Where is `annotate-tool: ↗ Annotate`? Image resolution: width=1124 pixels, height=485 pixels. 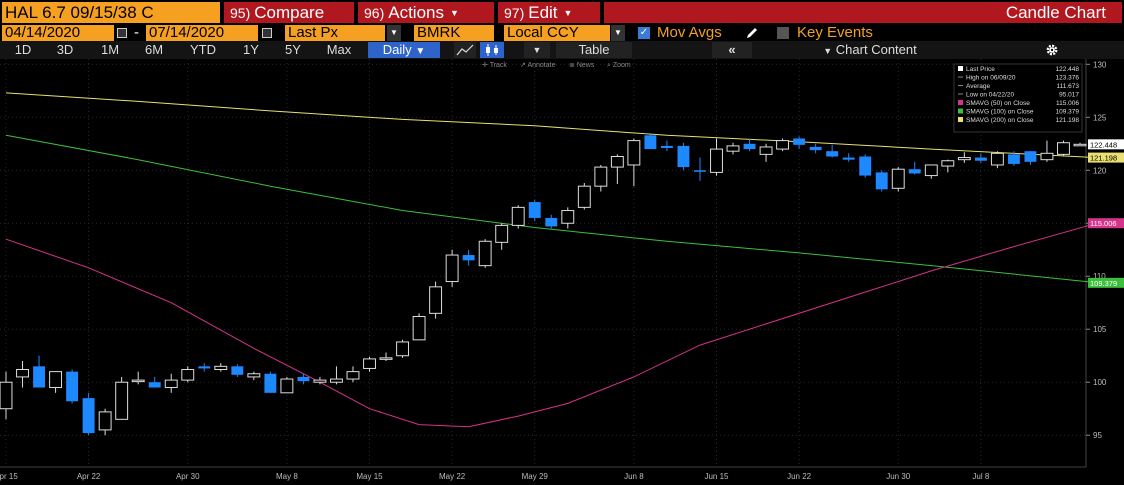
annotate-tool: ↗ Annotate is located at coordinates (538, 65).